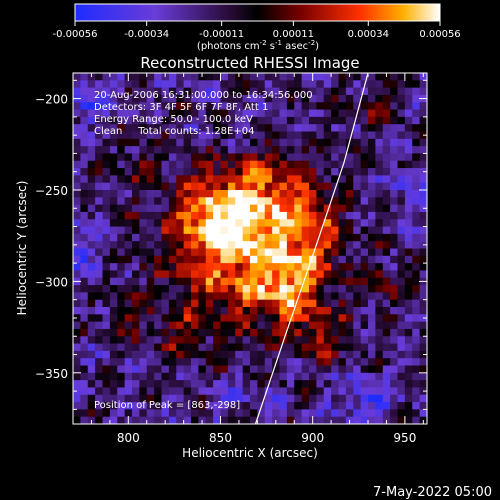 Image resolution: width=500 pixels, height=500 pixels. I want to click on y-tick-label: −250, so click(51, 191).